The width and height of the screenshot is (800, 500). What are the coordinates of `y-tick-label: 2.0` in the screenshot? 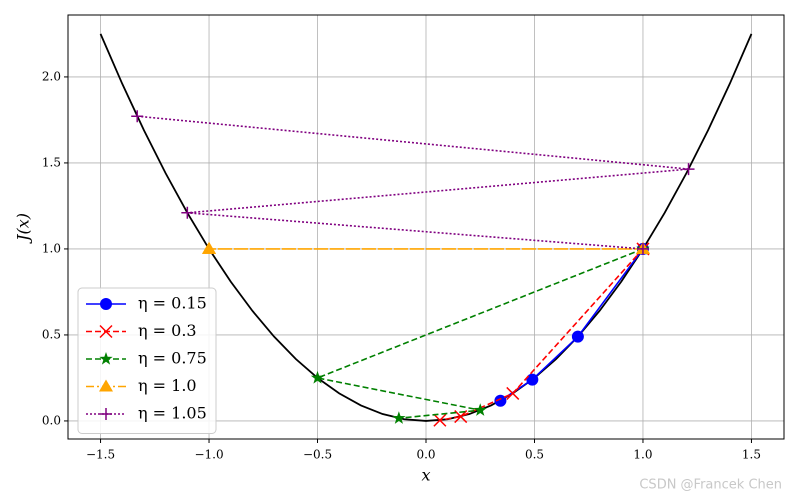 It's located at (51, 76).